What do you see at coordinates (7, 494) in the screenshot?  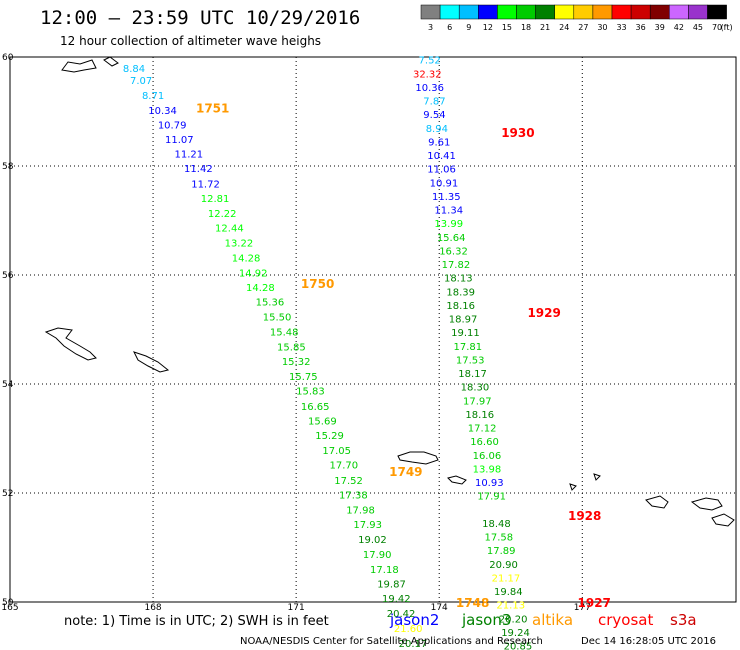 I see `lat-tick-label: 52` at bounding box center [7, 494].